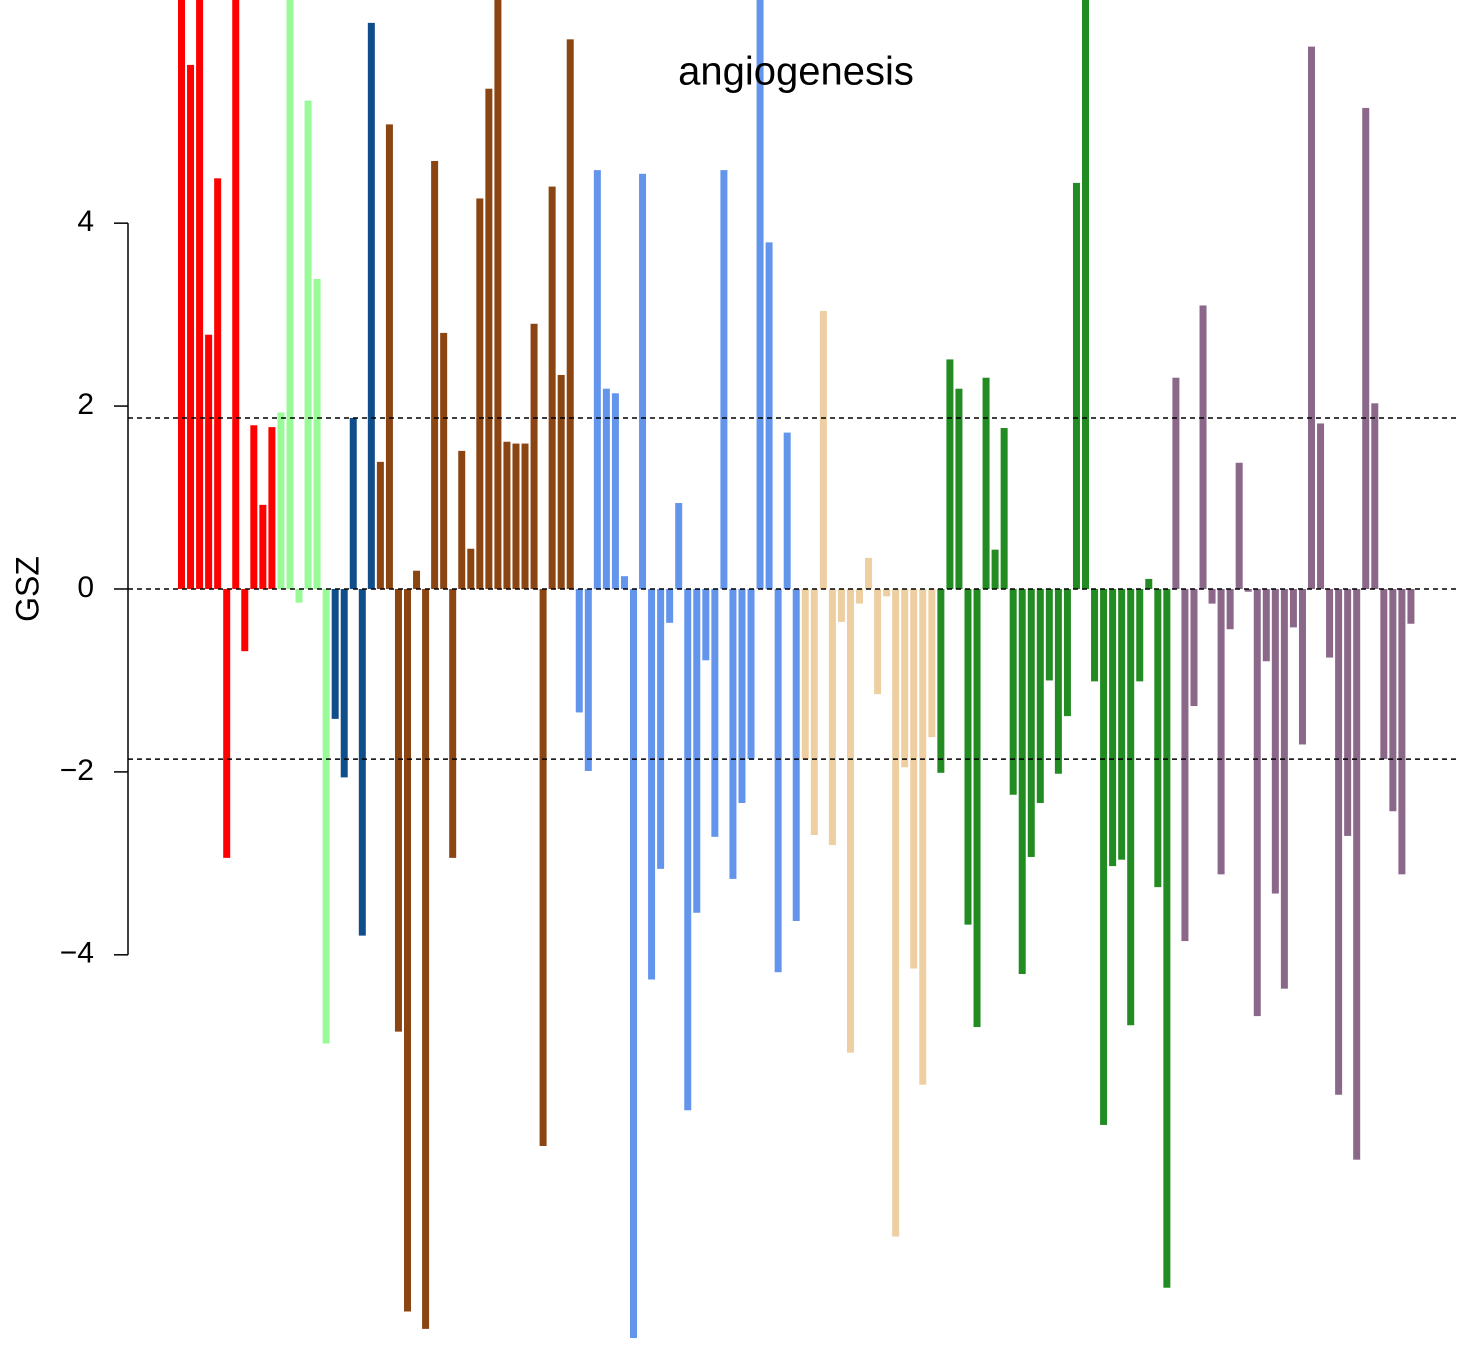 The height and width of the screenshot is (1349, 1458). What do you see at coordinates (77, 953) in the screenshot?
I see `y-tick-label: −4` at bounding box center [77, 953].